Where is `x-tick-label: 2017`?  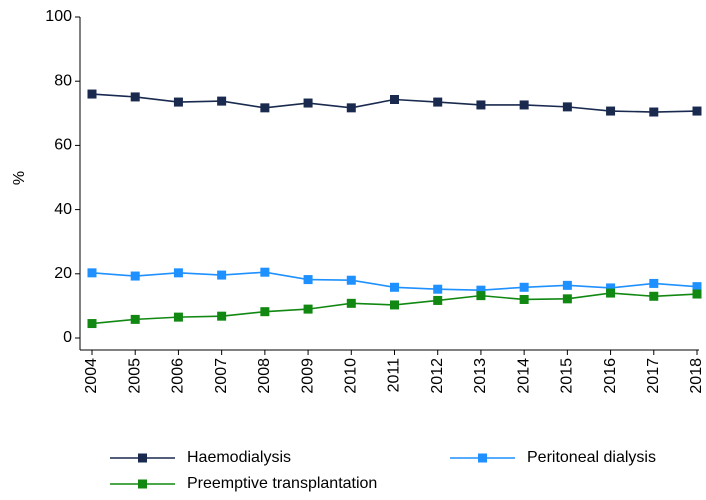 x-tick-label: 2017 is located at coordinates (653, 376).